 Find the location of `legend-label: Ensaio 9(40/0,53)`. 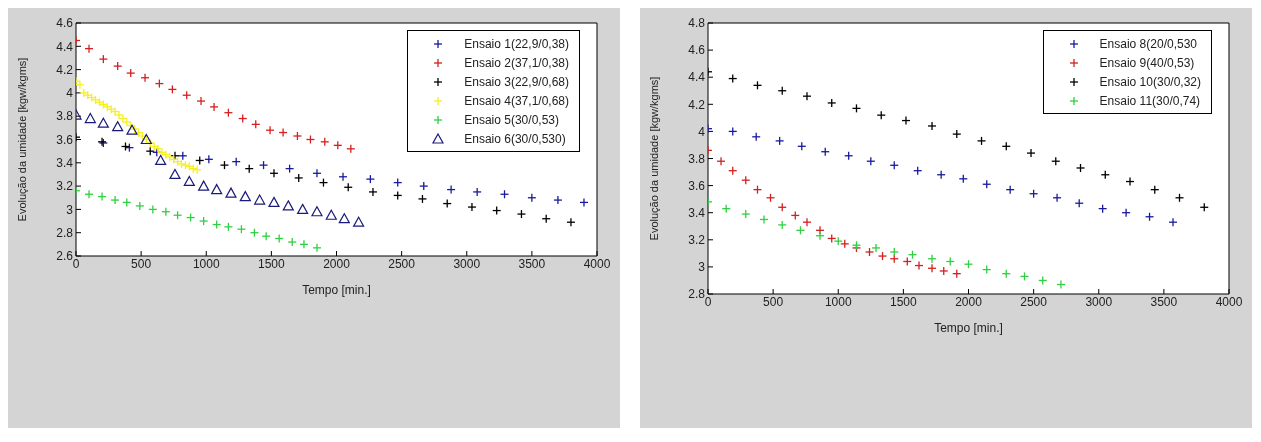

legend-label: Ensaio 9(40/0,53) is located at coordinates (1147, 62).